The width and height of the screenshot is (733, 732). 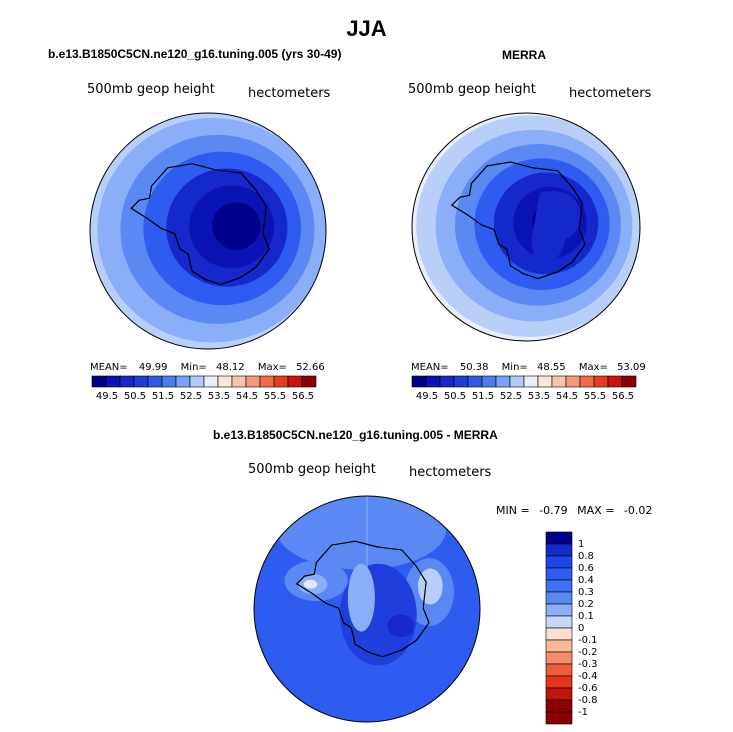 What do you see at coordinates (483, 396) in the screenshot?
I see `panel2-colorbar-tick-label: 51.5` at bounding box center [483, 396].